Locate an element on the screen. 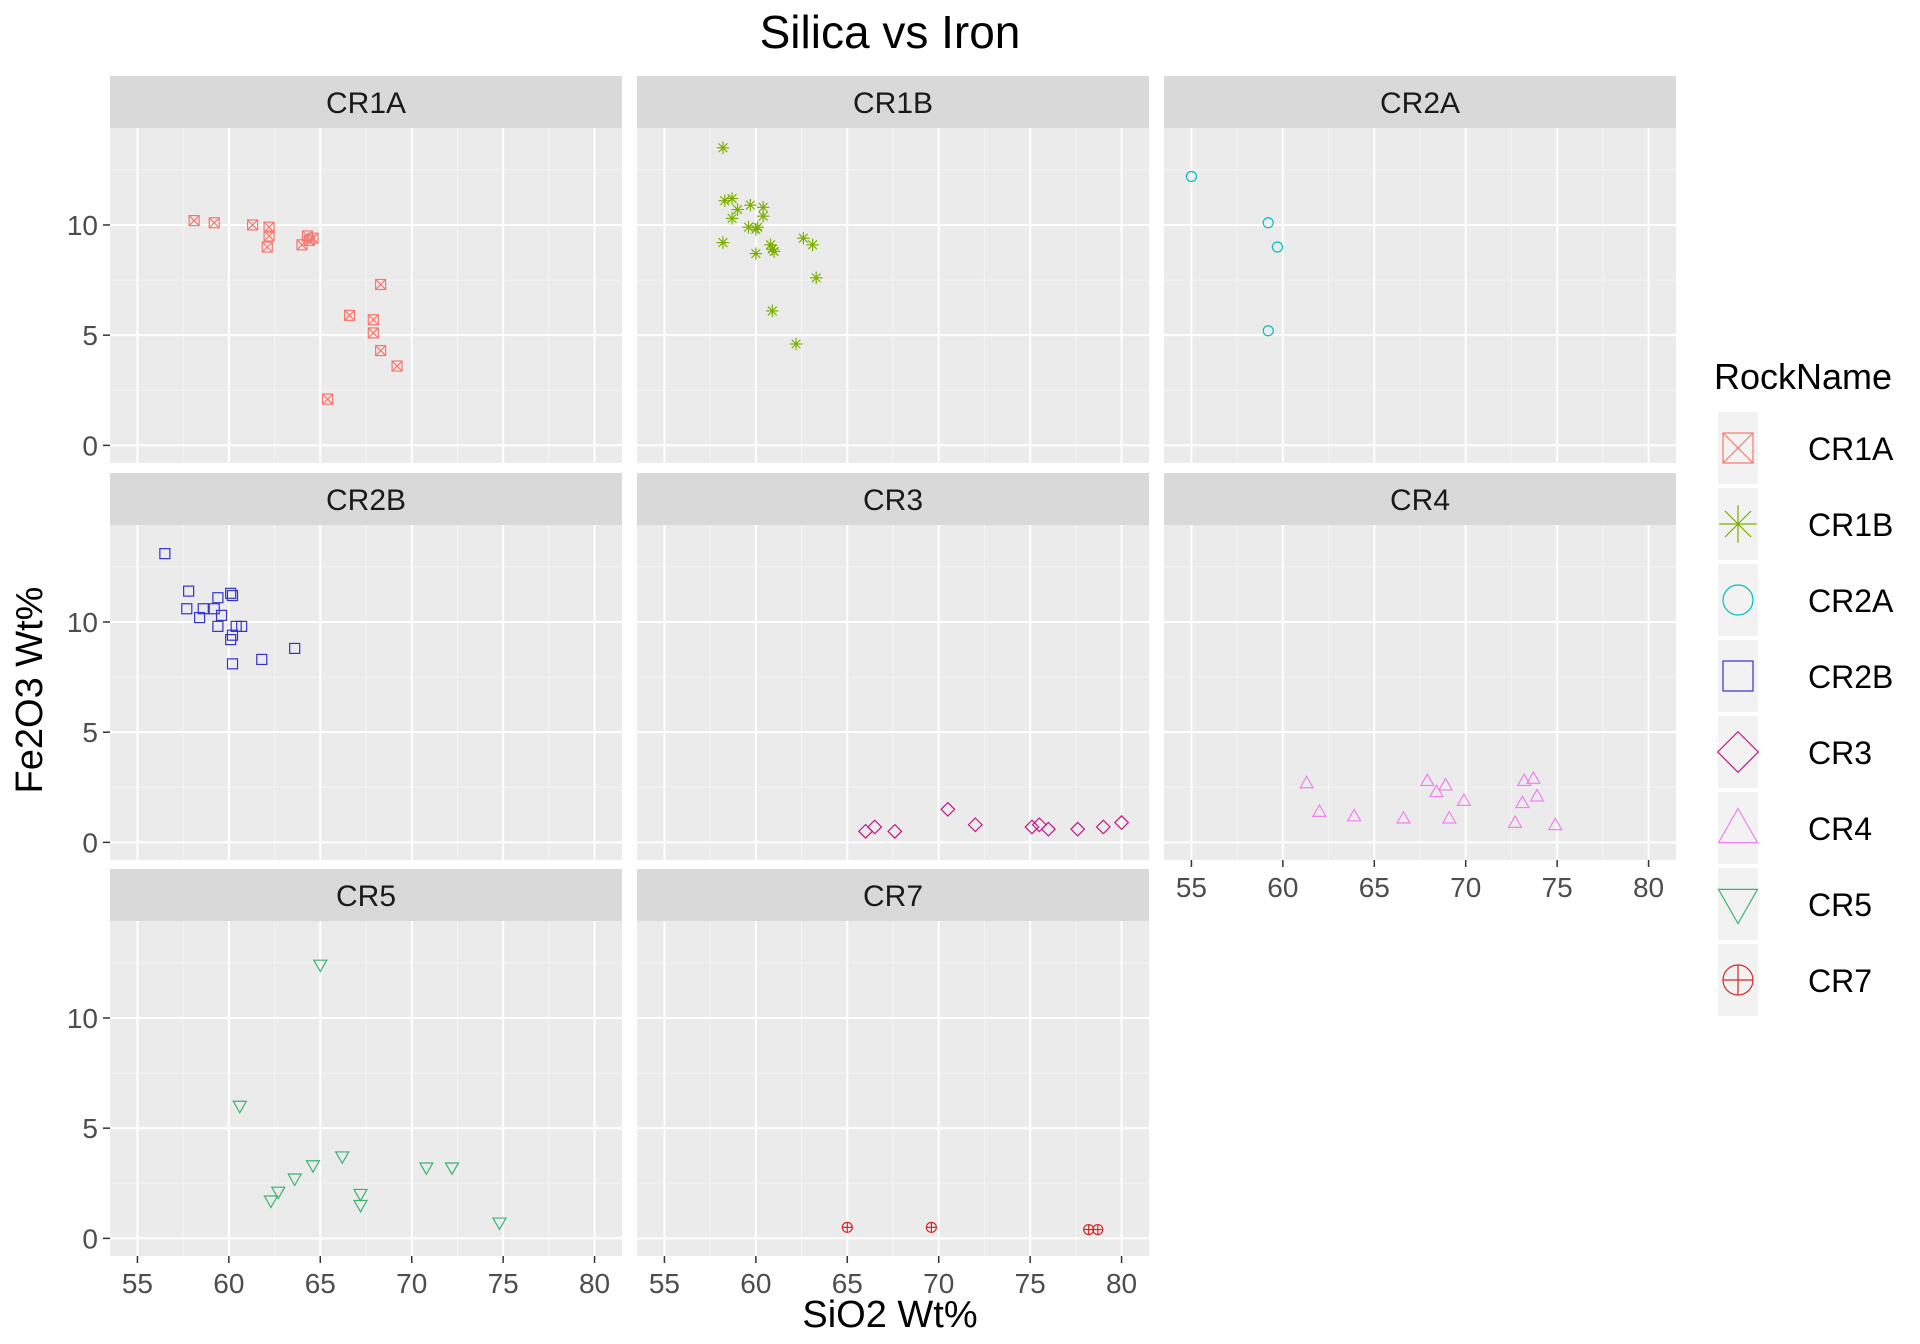  legend-label: CR3 is located at coordinates (1840, 753).